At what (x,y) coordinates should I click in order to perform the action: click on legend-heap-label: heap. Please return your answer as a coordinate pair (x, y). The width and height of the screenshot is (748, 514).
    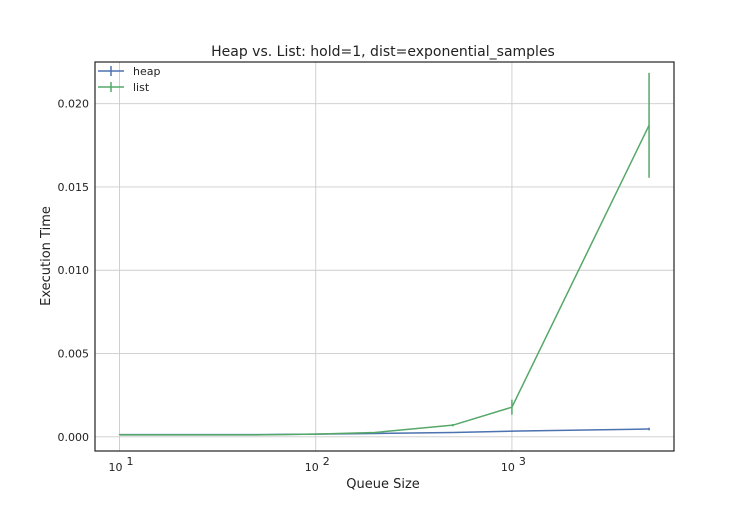
    Looking at the image, I should click on (146, 71).